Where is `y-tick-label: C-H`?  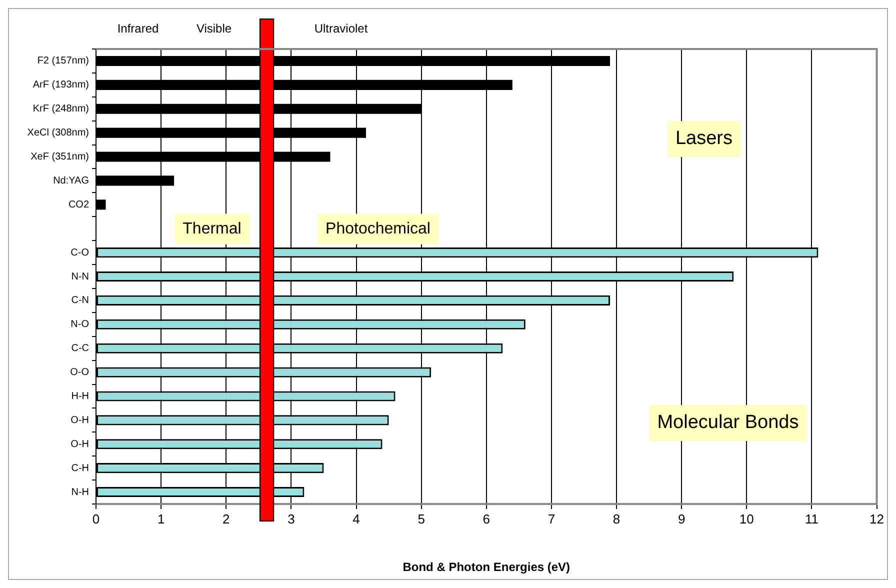 y-tick-label: C-H is located at coordinates (80, 468).